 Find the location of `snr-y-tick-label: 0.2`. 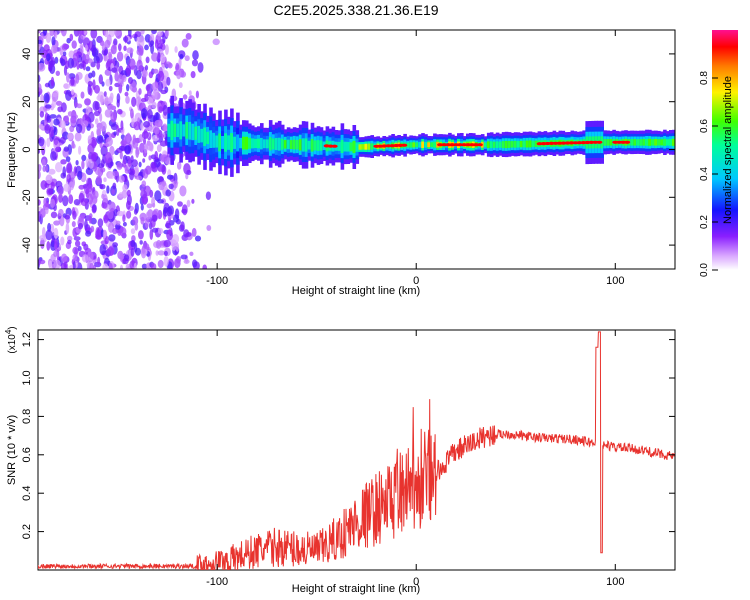

snr-y-tick-label: 0.2 is located at coordinates (27, 531).